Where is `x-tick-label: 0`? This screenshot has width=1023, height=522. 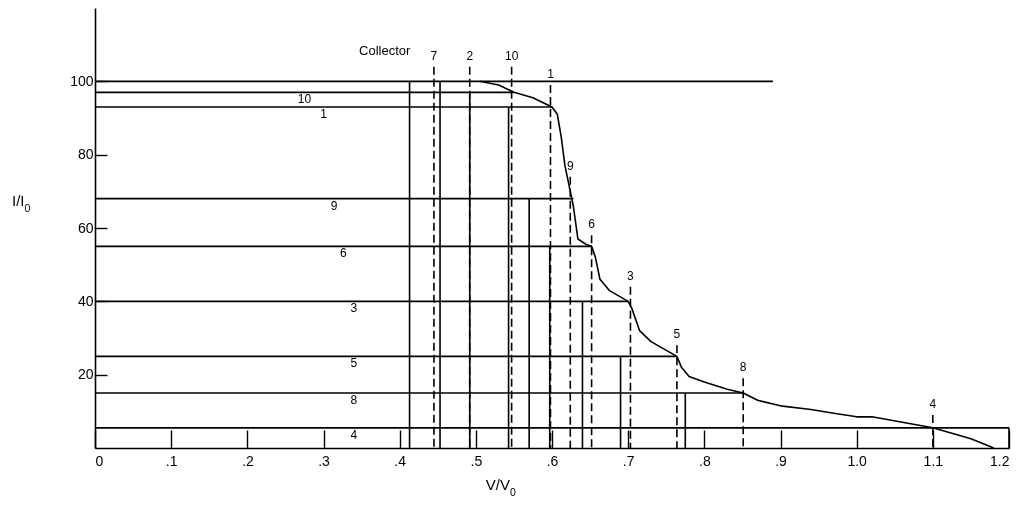
x-tick-label: 0 is located at coordinates (99, 460).